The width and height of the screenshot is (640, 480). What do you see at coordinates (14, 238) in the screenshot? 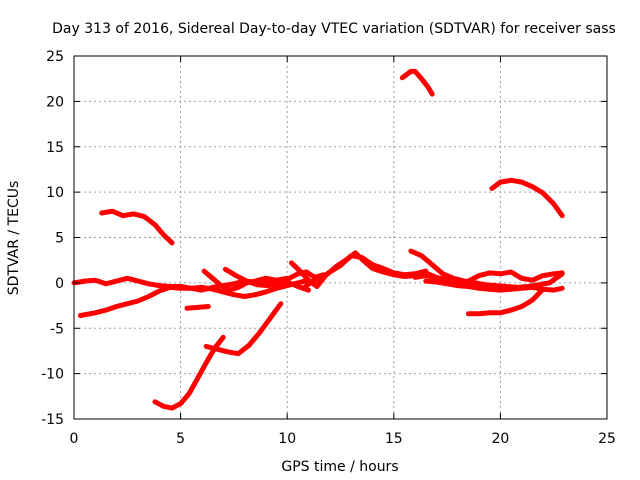
I see `y-axis-label: SDTVAR / TECUs` at bounding box center [14, 238].